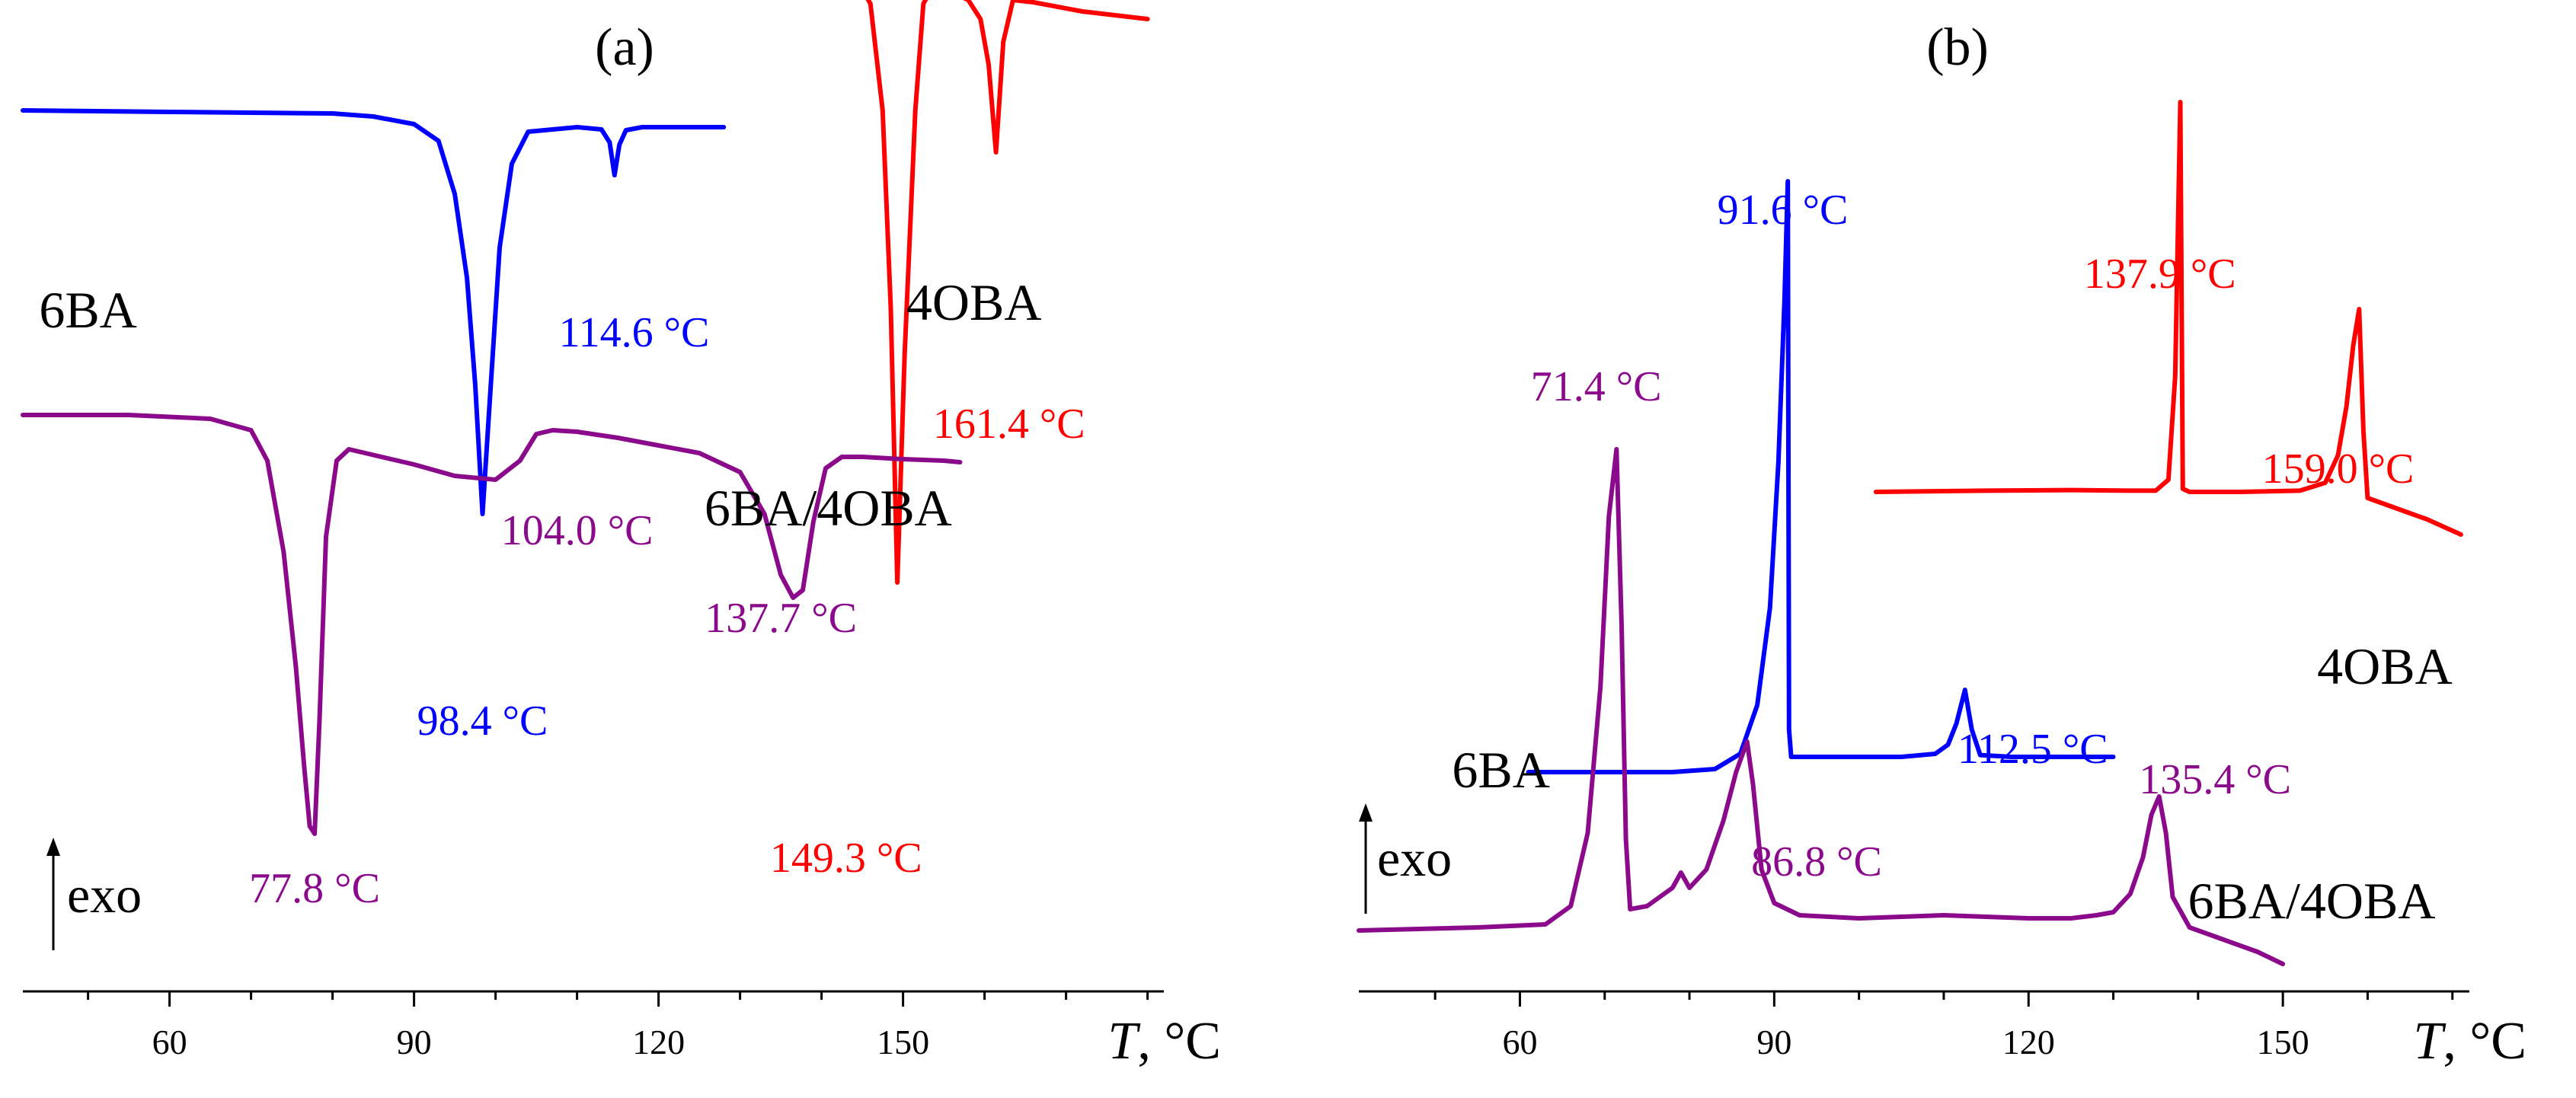 The width and height of the screenshot is (2576, 1098). Describe the element at coordinates (1164, 1041) in the screenshot. I see `panel-a-x-axis-label: T, °C` at that location.